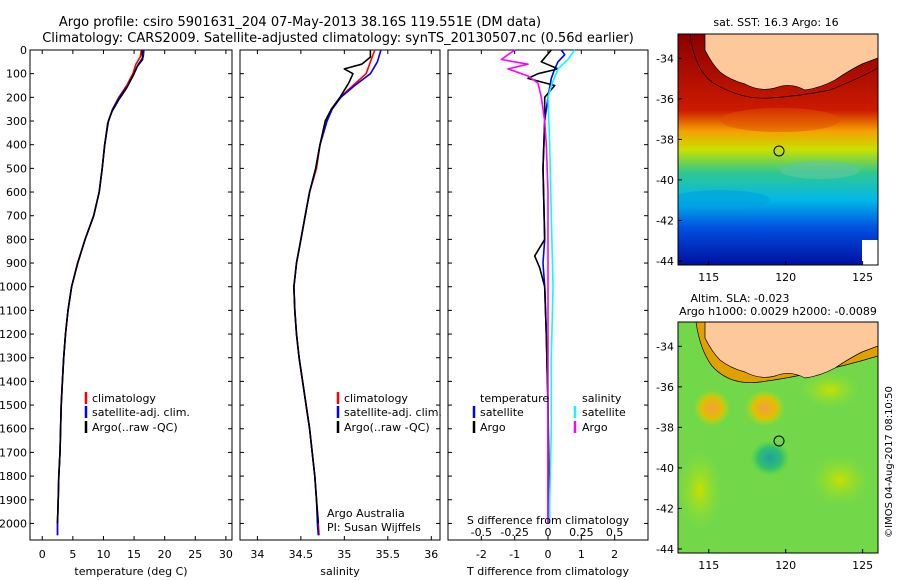  Describe the element at coordinates (16, 145) in the screenshot. I see `y-tick-label: 400` at that location.